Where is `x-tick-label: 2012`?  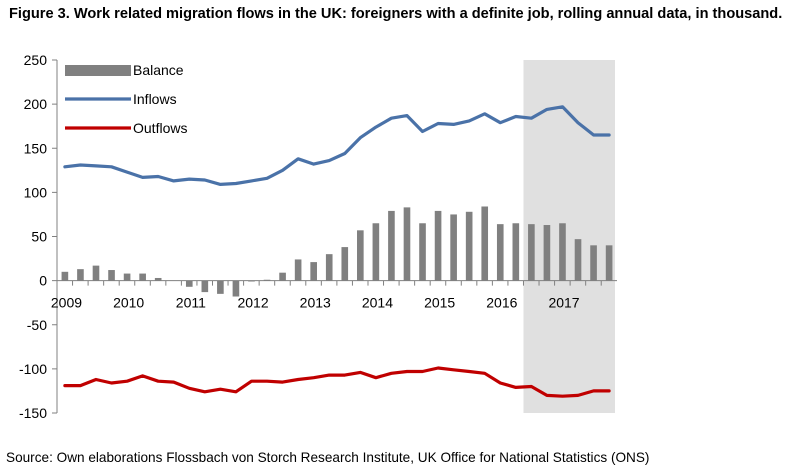
x-tick-label: 2012 is located at coordinates (252, 303).